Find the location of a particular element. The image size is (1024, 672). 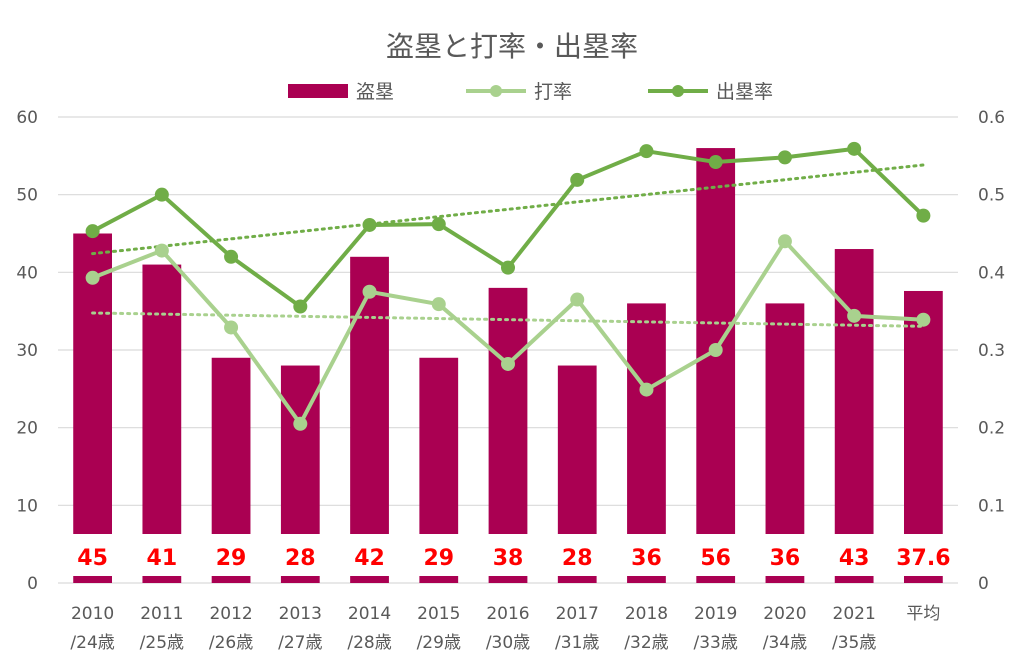

x-tick-sublabel: /25歳 is located at coordinates (162, 643).